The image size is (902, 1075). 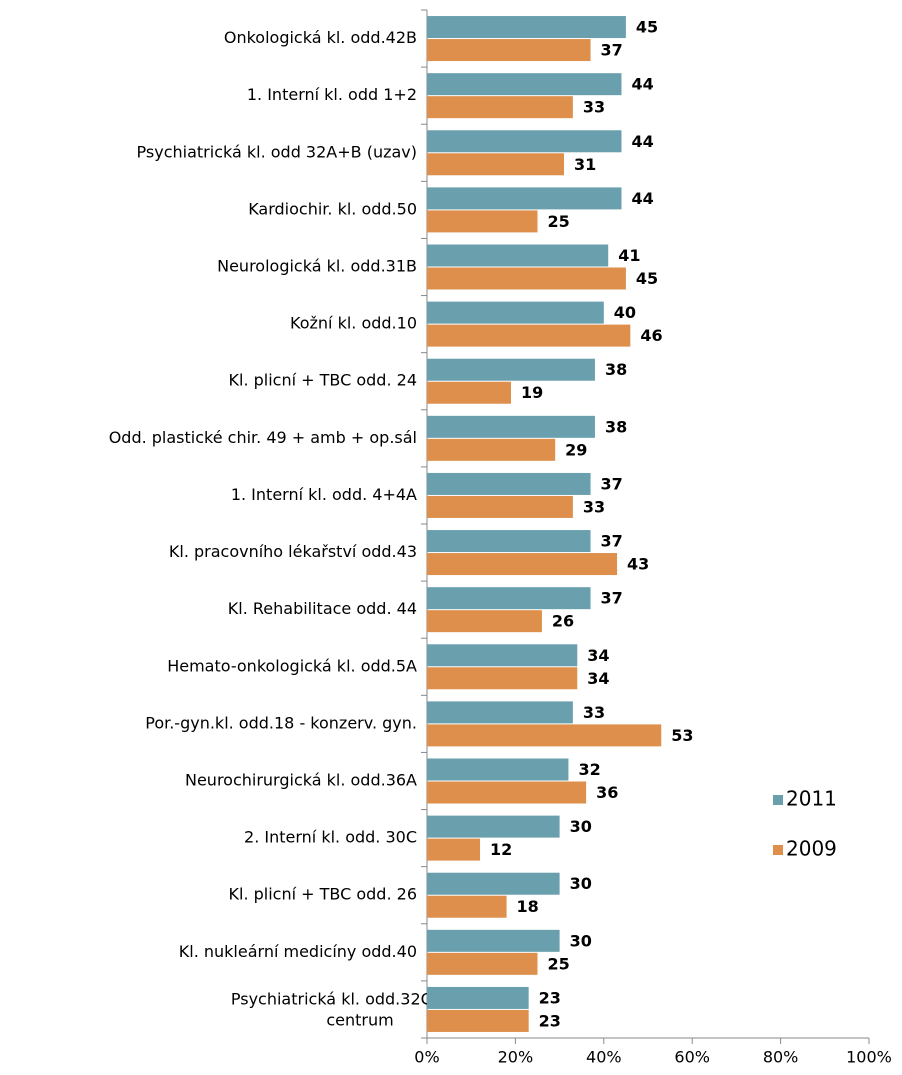 I want to click on category-label: Psychiatrická kl. odd 32A+B (uzav), so click(x=277, y=151).